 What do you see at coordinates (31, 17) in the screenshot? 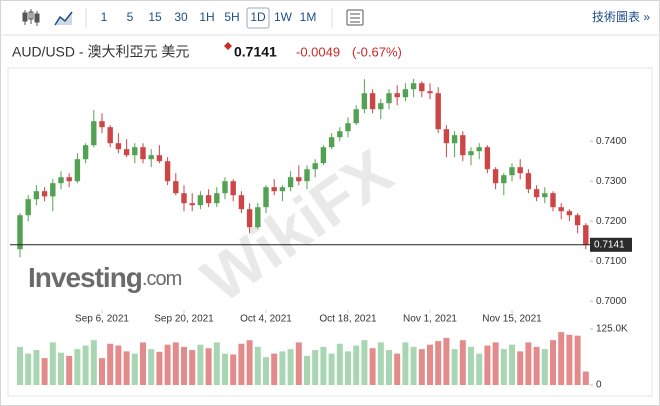
I see `candle-icon` at bounding box center [31, 17].